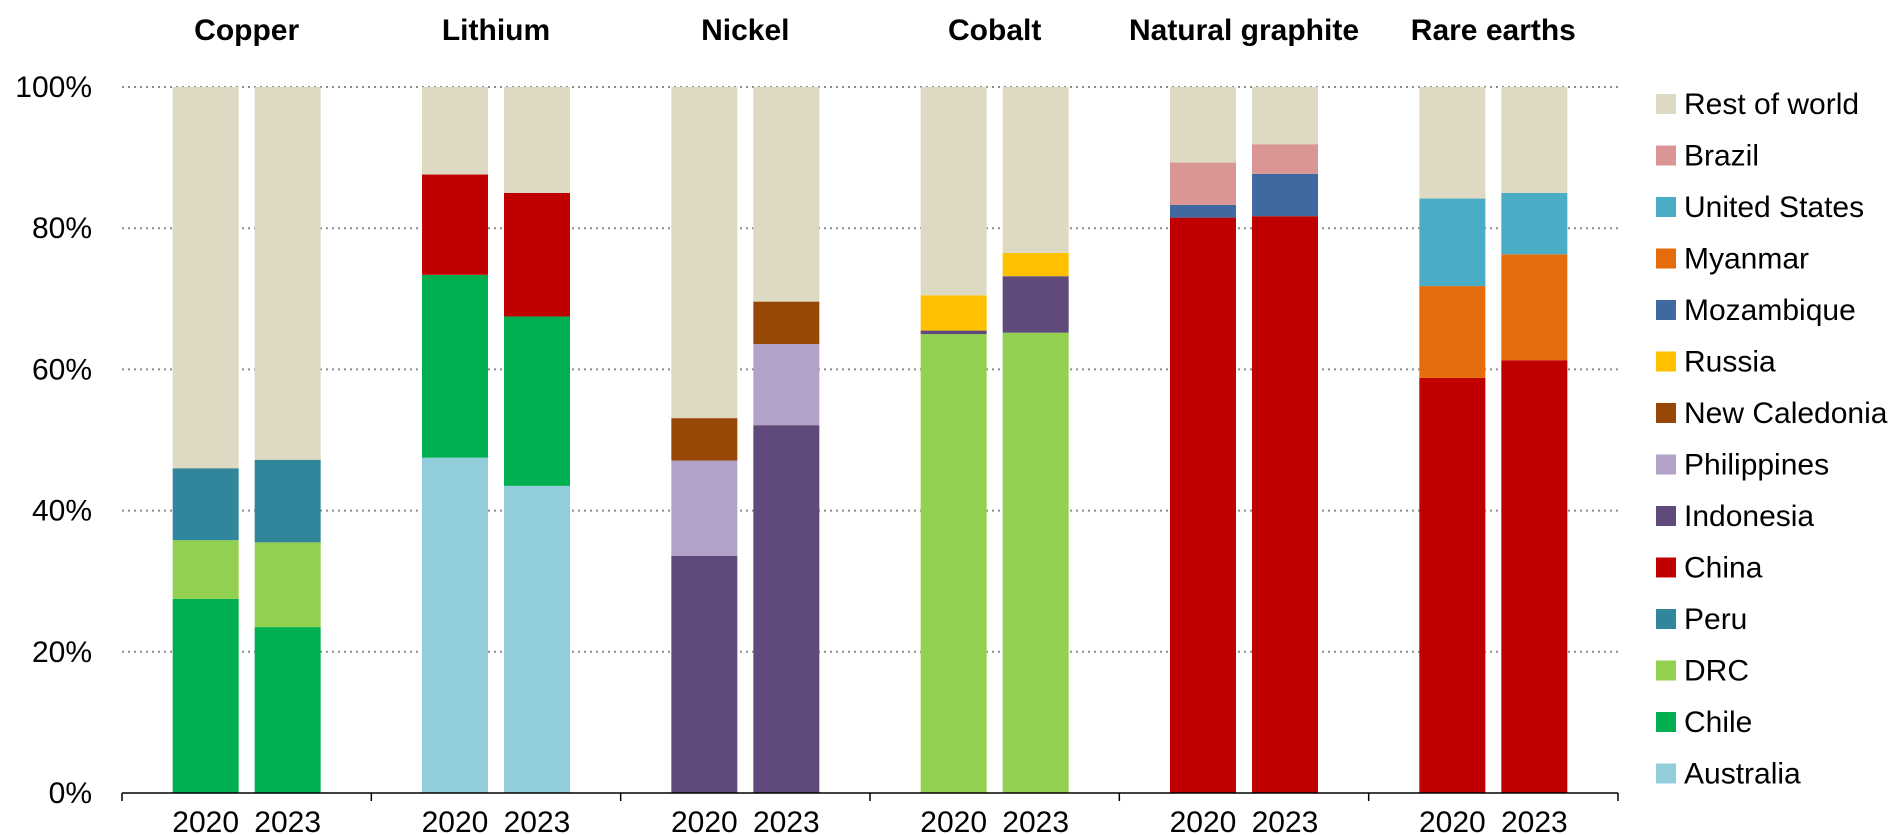  Describe the element at coordinates (1770, 310) in the screenshot. I see `legend-label: Mozambique` at that location.